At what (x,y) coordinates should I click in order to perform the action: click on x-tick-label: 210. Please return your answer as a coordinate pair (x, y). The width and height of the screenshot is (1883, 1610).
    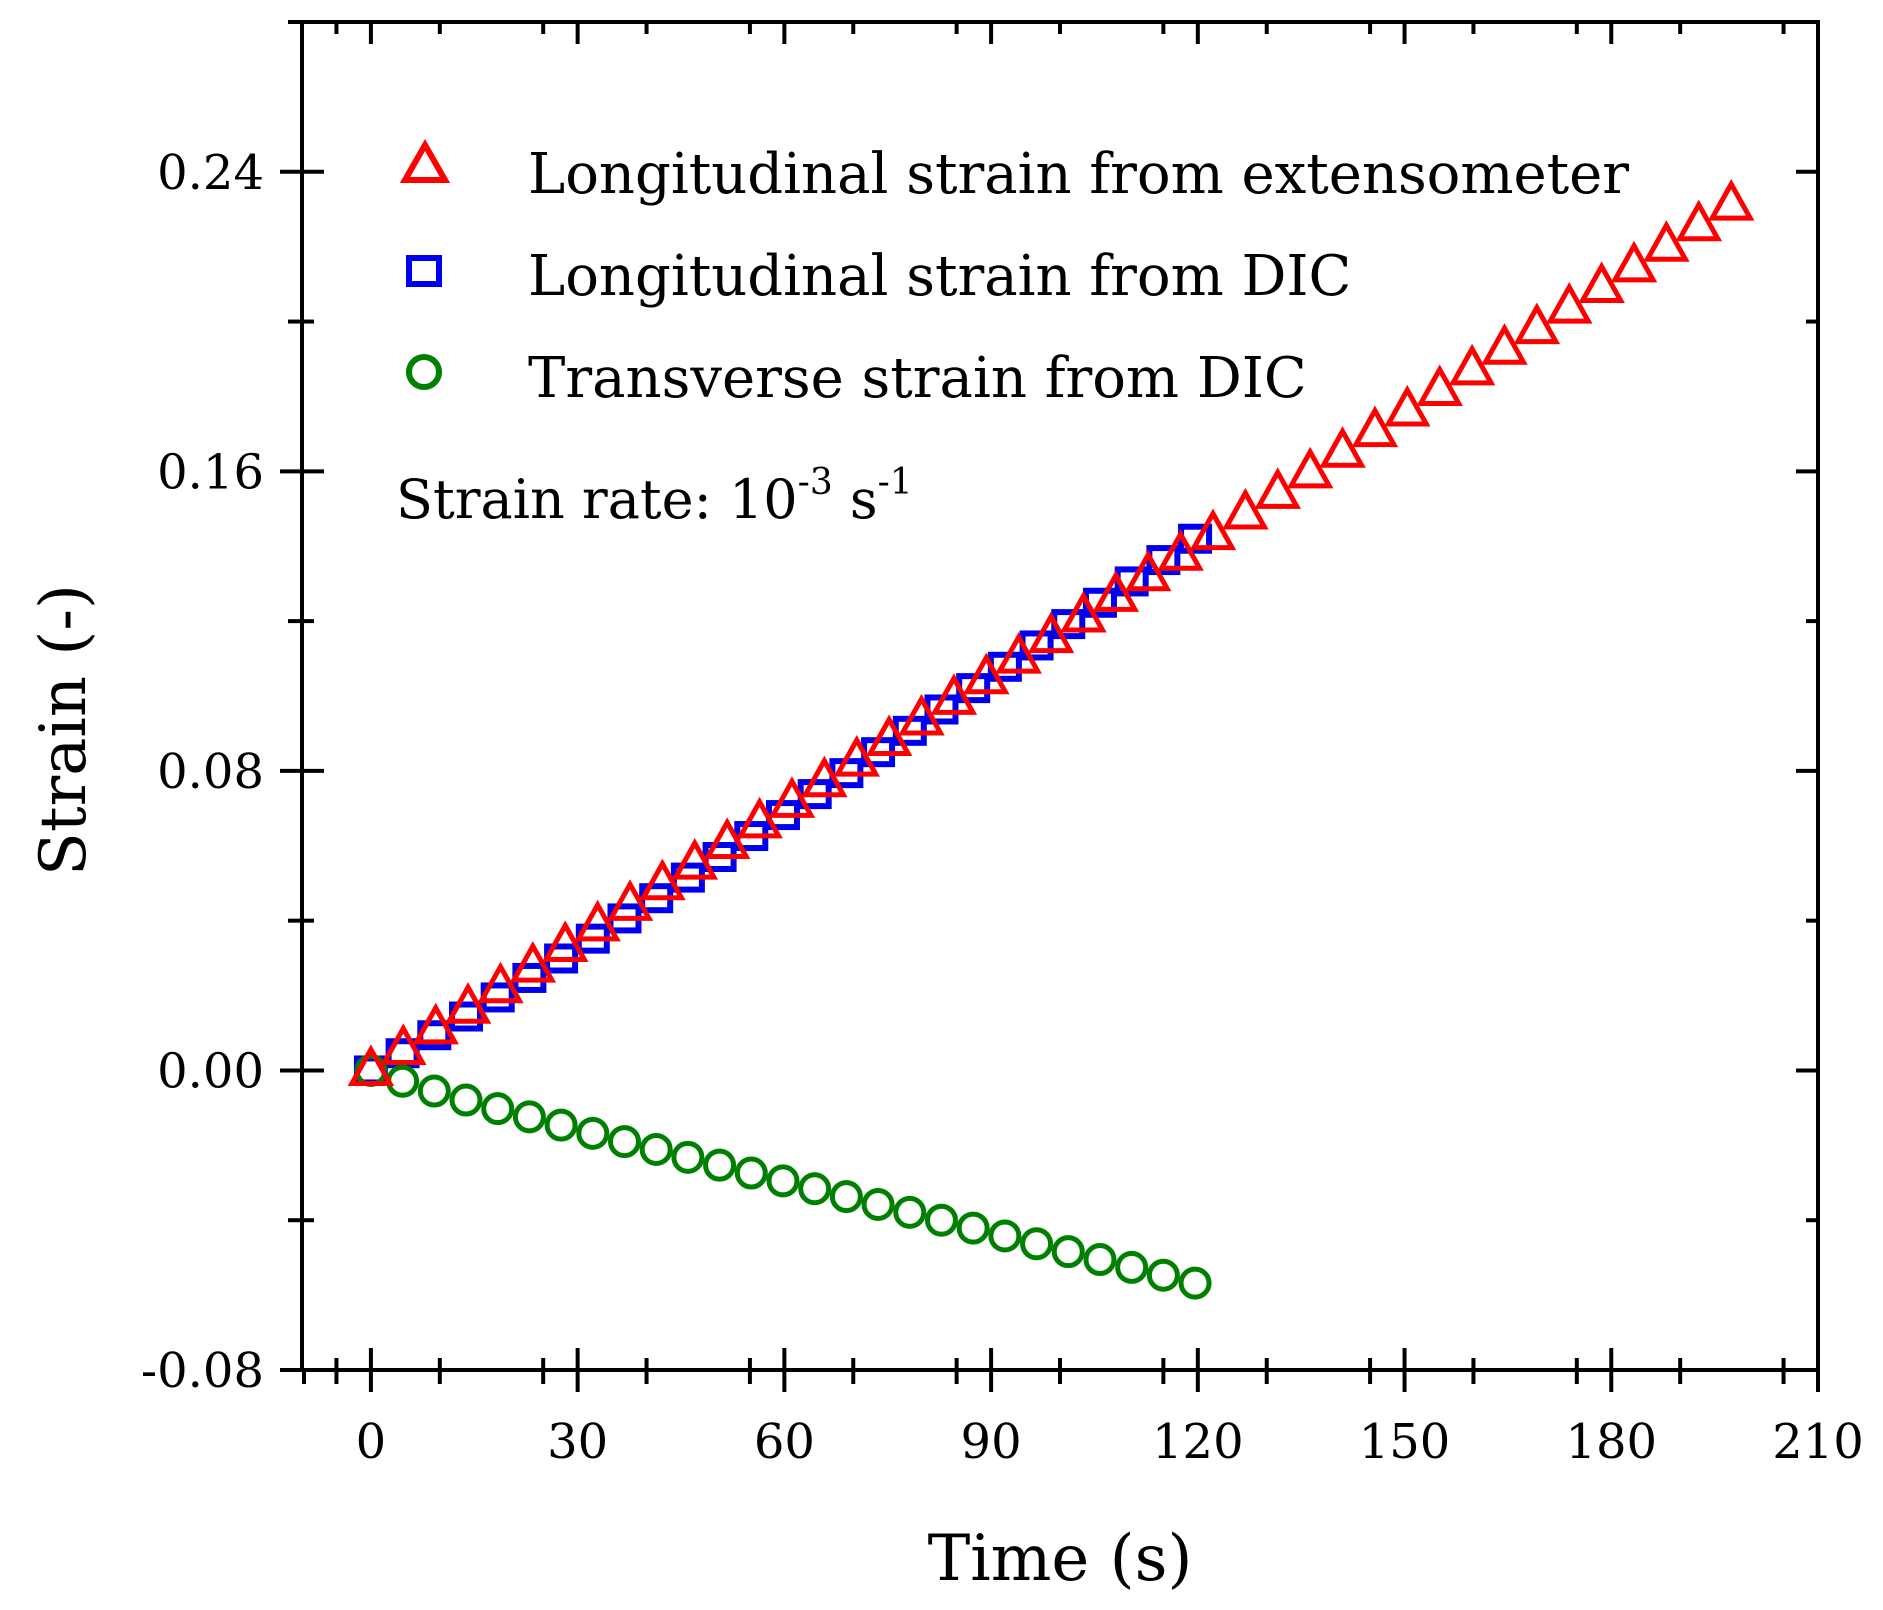
    Looking at the image, I should click on (1818, 1442).